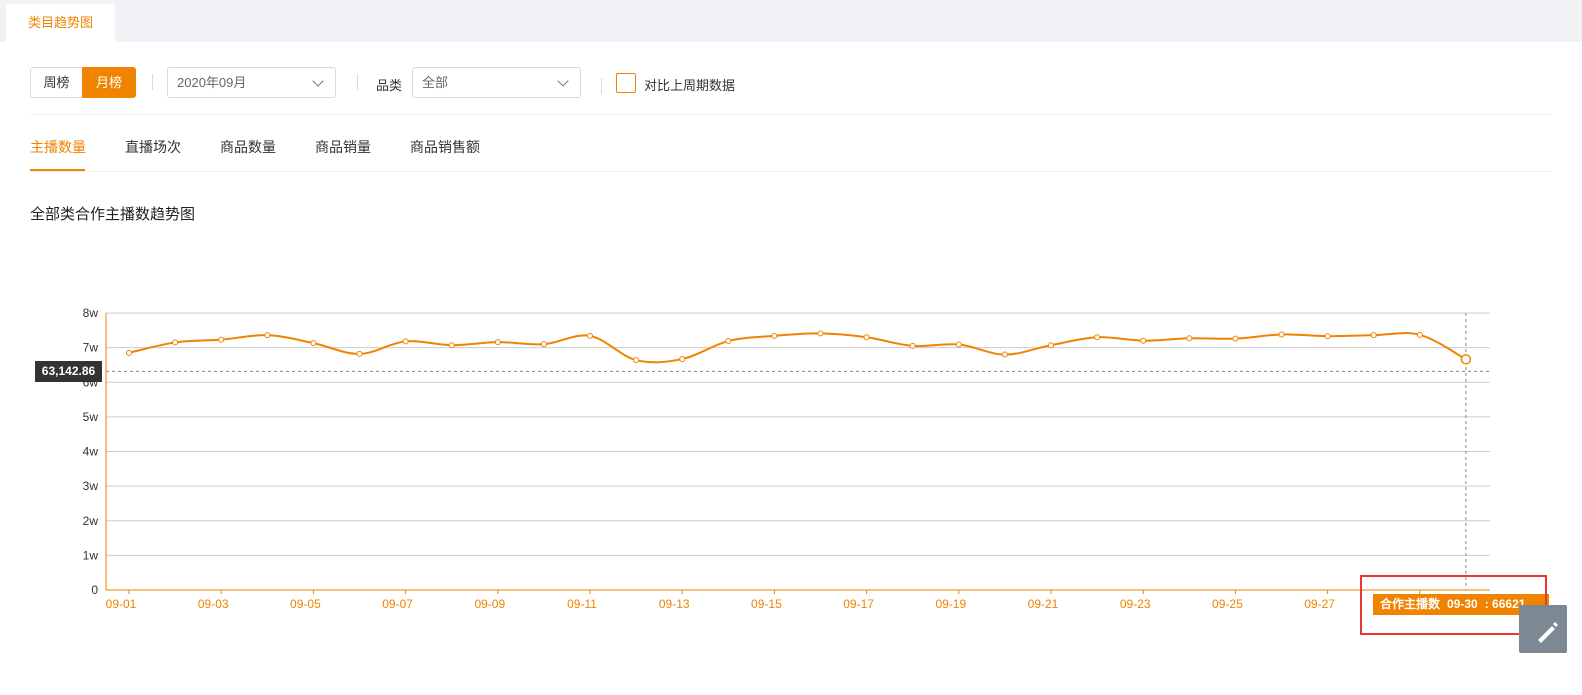  I want to click on x-tick-label: 09-15, so click(766, 604).